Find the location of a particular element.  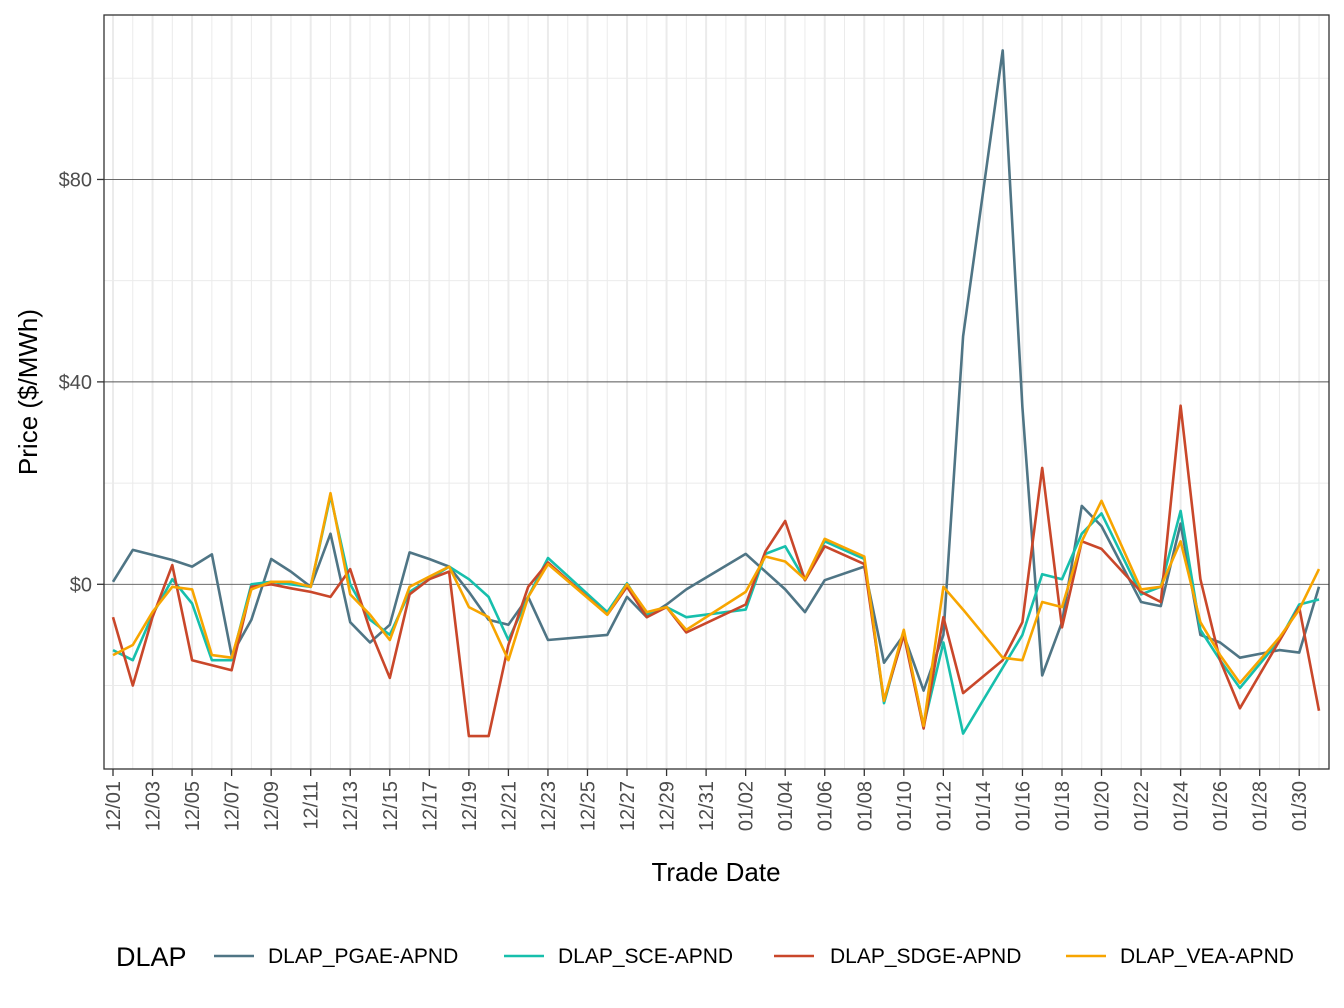

x-tick-label: 01/28 is located at coordinates (1261, 806).